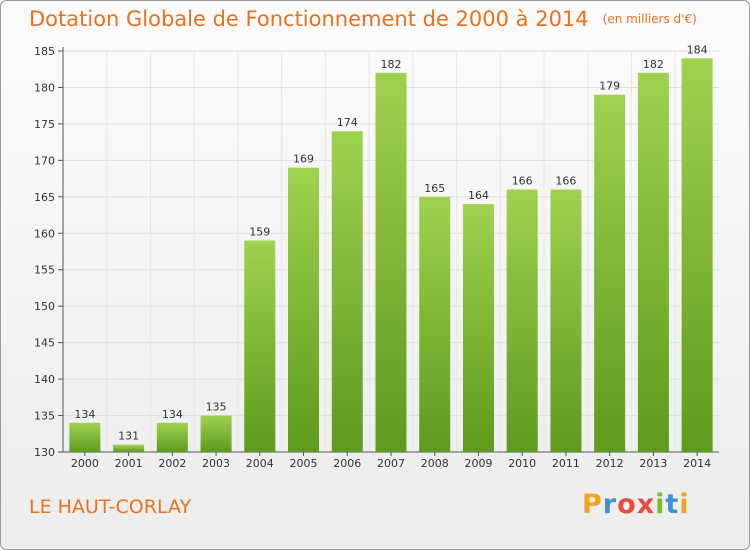 The height and width of the screenshot is (550, 750). What do you see at coordinates (44, 379) in the screenshot?
I see `y-tick-label: 140` at bounding box center [44, 379].